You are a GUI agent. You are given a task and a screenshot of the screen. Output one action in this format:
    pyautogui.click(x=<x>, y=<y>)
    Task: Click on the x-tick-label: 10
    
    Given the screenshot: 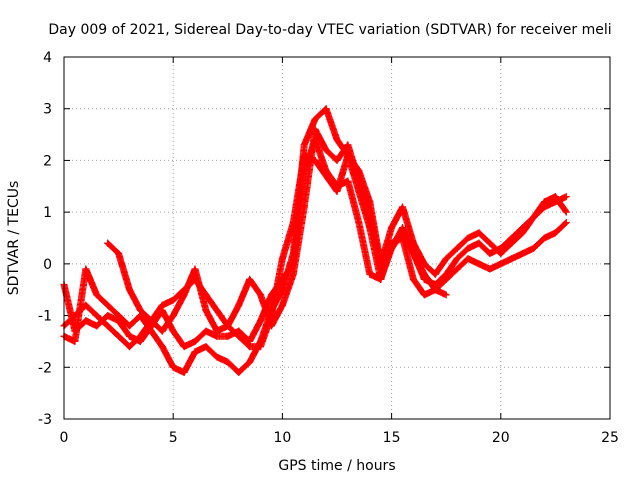 What is the action you would take?
    pyautogui.click(x=282, y=438)
    